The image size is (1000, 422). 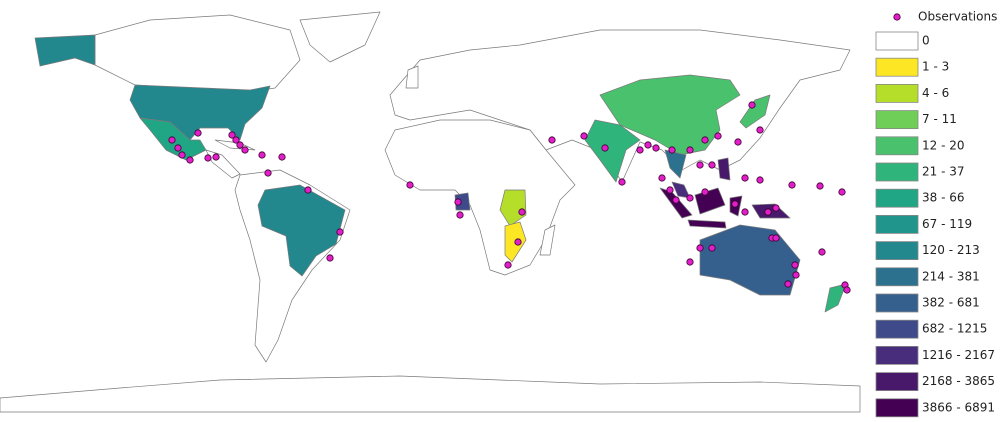 What do you see at coordinates (750, 260) in the screenshot?
I see `australia` at bounding box center [750, 260].